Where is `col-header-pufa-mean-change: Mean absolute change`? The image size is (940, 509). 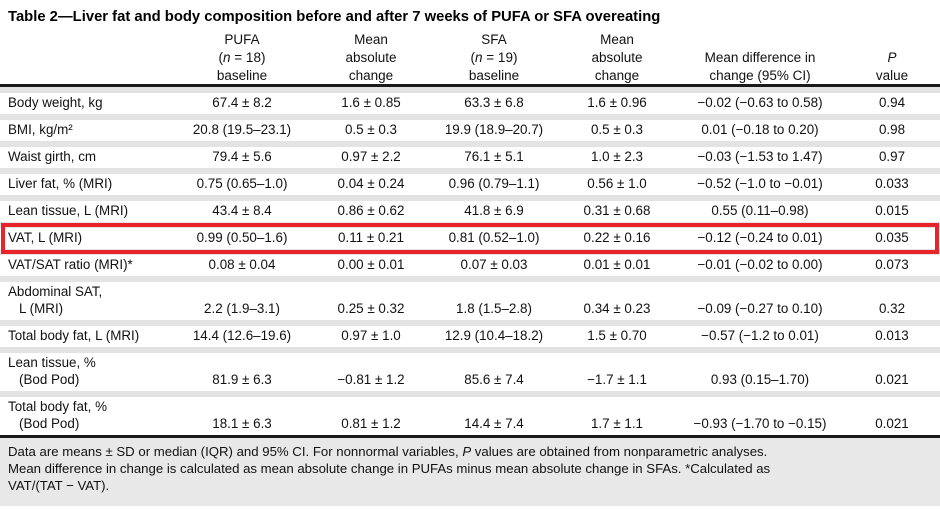 col-header-pufa-mean-change: Mean absolute change is located at coordinates (371, 57).